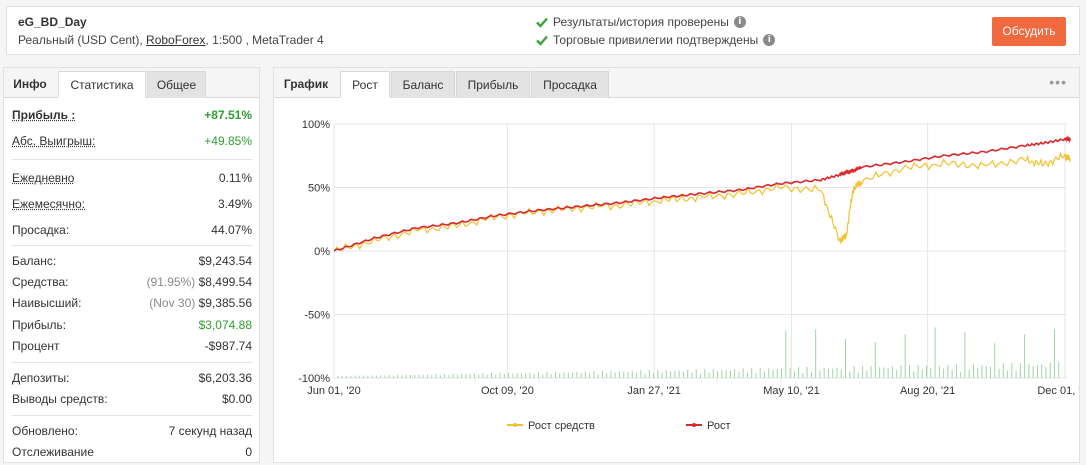  What do you see at coordinates (225, 261) in the screenshot?
I see `stat-value: $9,243.54` at bounding box center [225, 261].